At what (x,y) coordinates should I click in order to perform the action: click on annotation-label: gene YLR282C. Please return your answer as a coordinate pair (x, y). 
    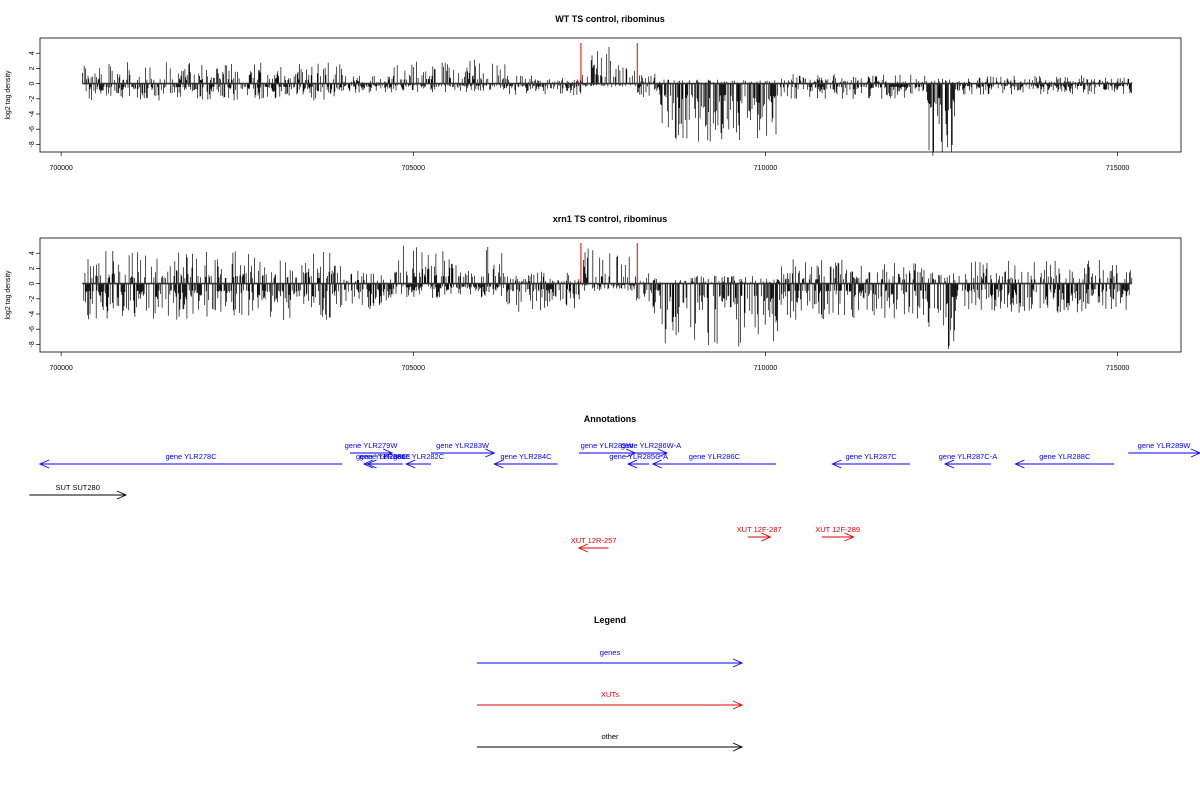
    Looking at the image, I should click on (419, 456).